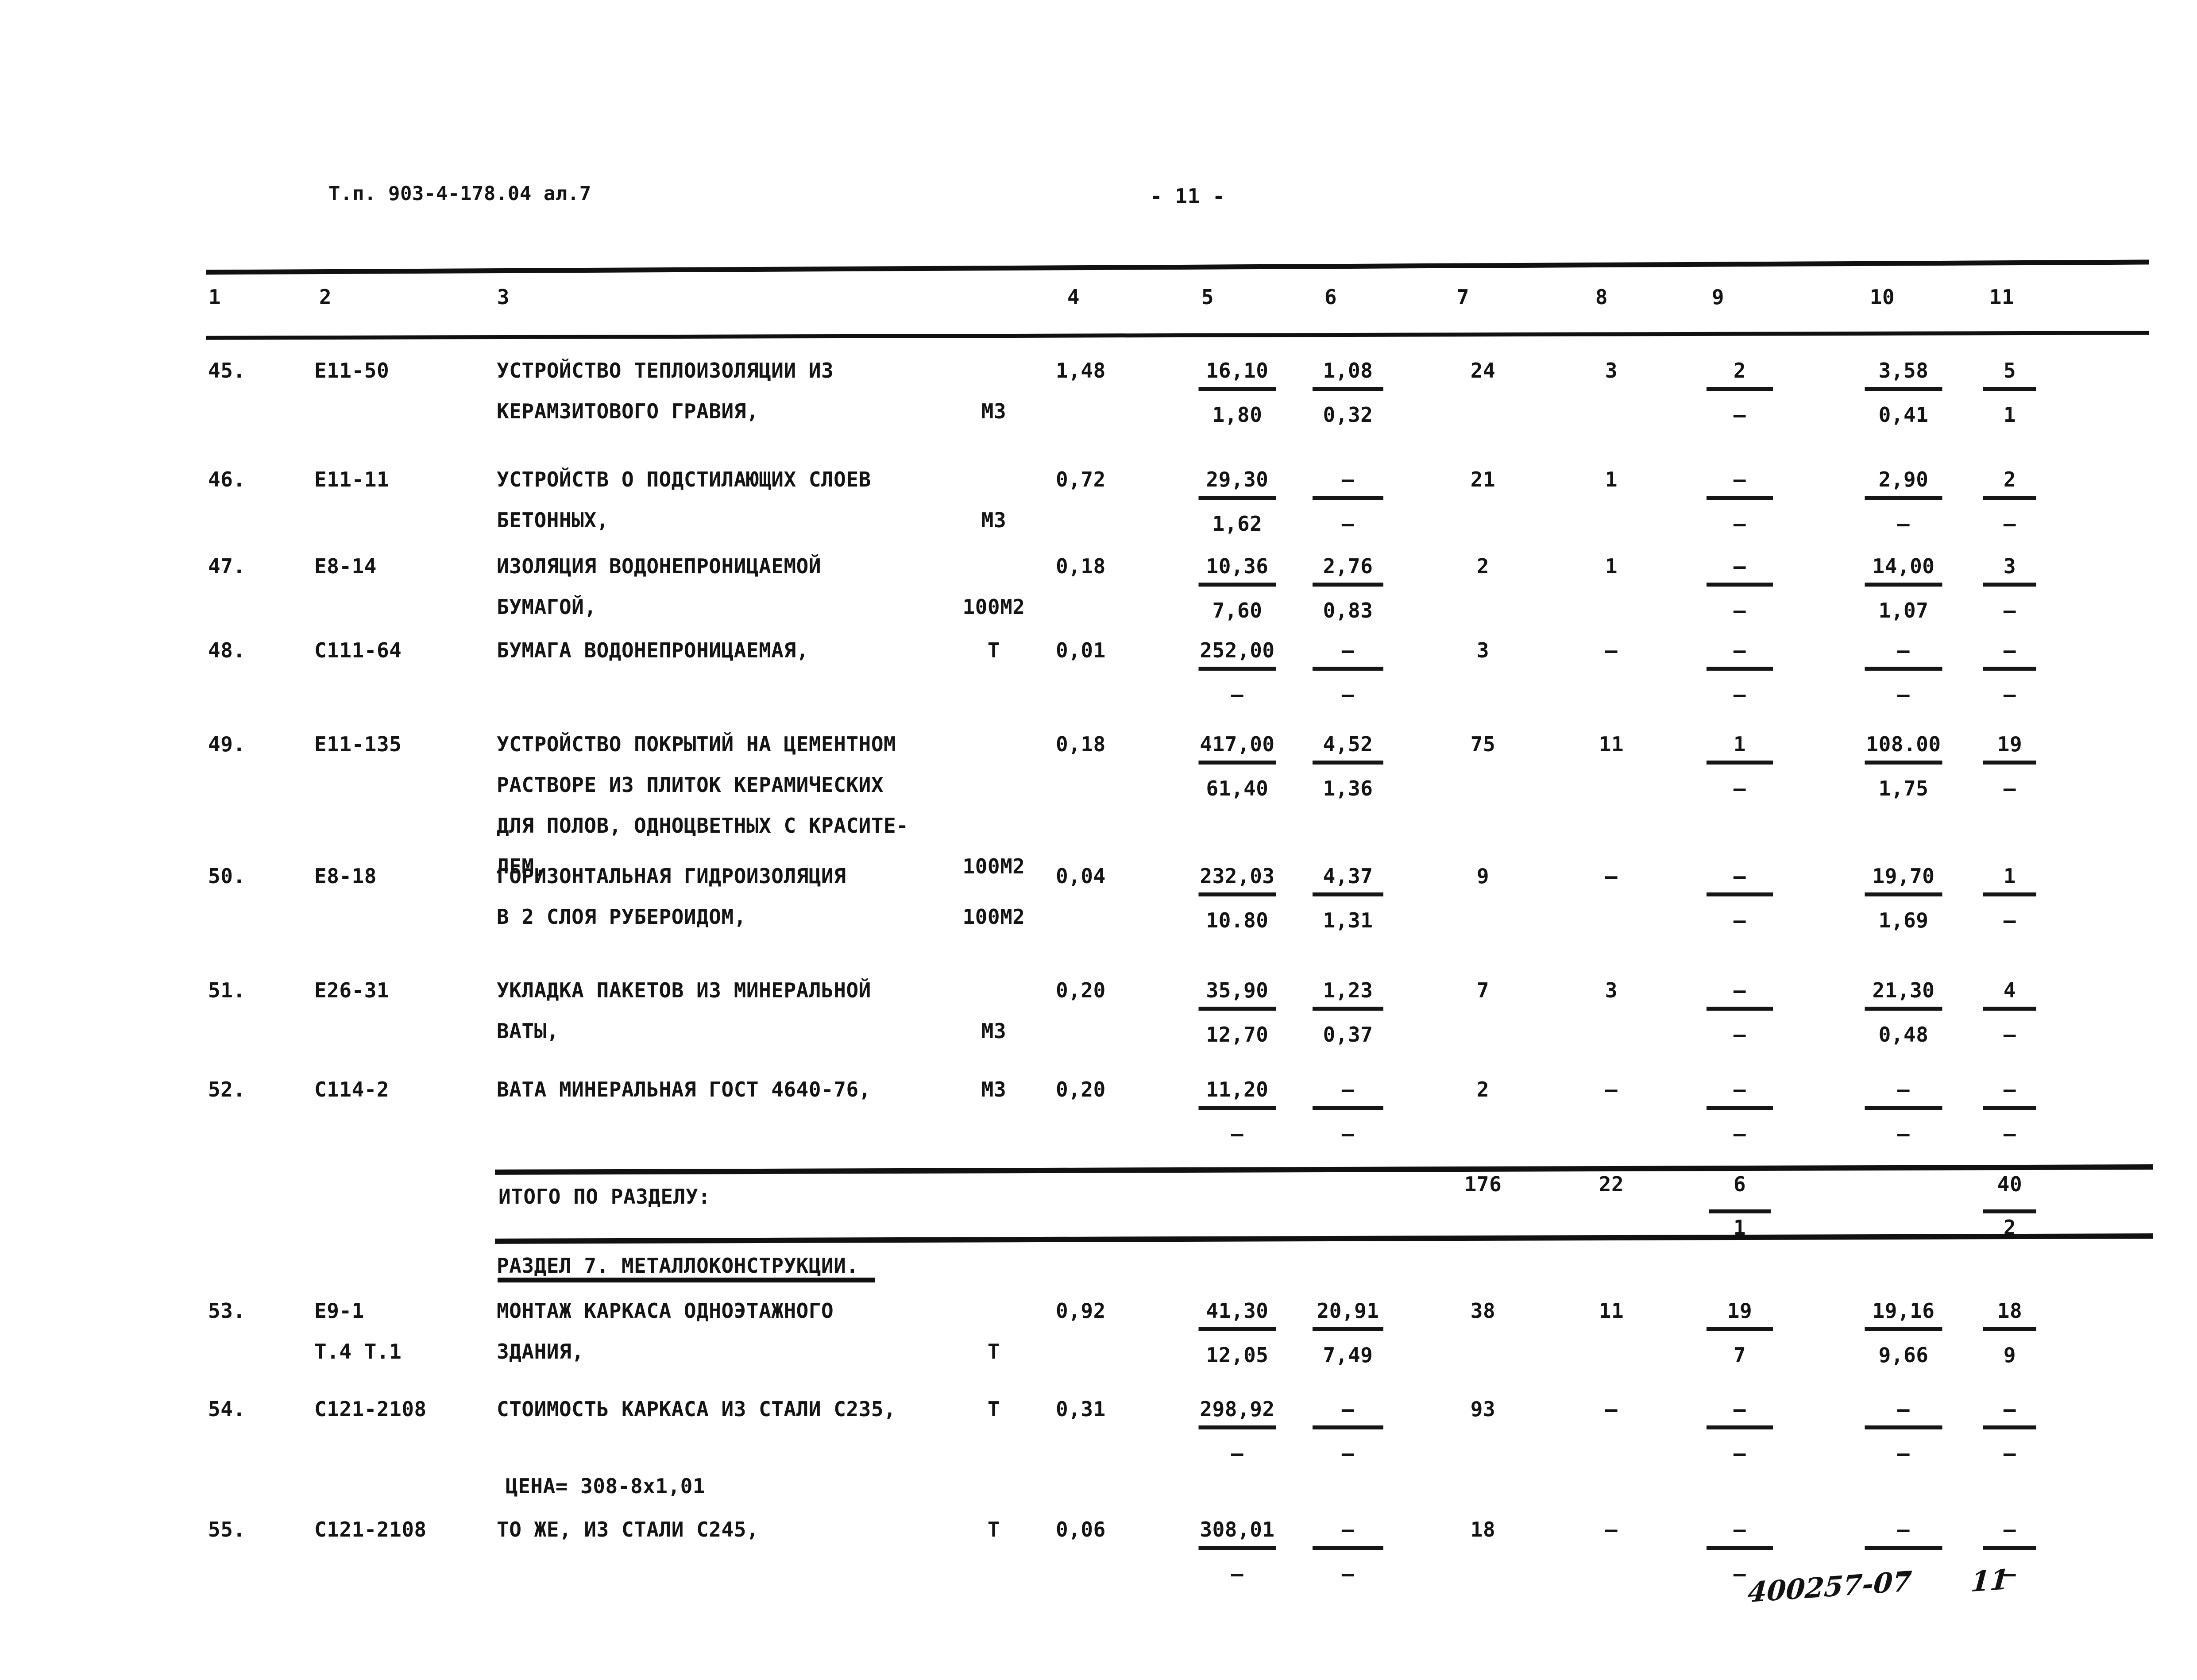 This screenshot has width=2197, height=1680. What do you see at coordinates (621, 917) in the screenshot?
I see `description-line: В 2 СЛОЯ РУБЕРОИДОМ,` at bounding box center [621, 917].